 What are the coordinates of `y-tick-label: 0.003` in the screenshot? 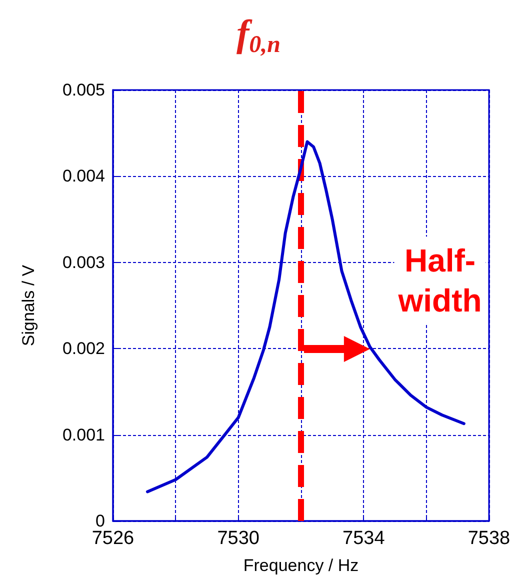 It's located at (83, 262).